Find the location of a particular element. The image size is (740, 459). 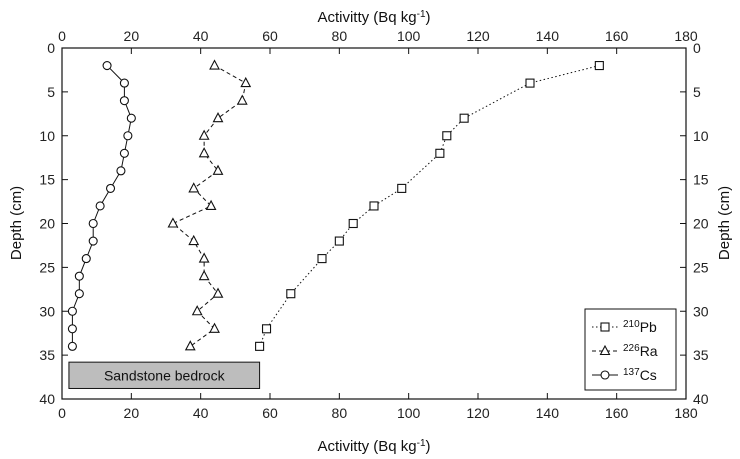

x-tick-label-bottom: 180 is located at coordinates (686, 413).